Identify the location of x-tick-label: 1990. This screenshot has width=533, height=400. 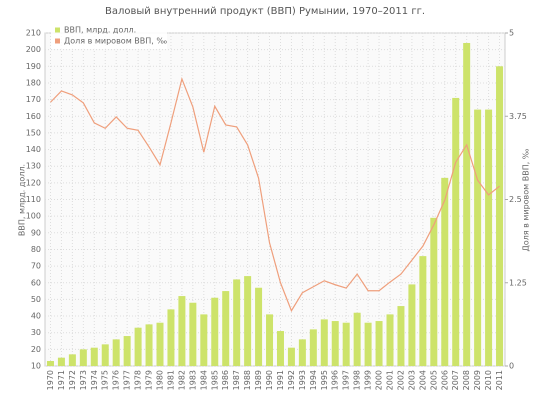
(269, 380).